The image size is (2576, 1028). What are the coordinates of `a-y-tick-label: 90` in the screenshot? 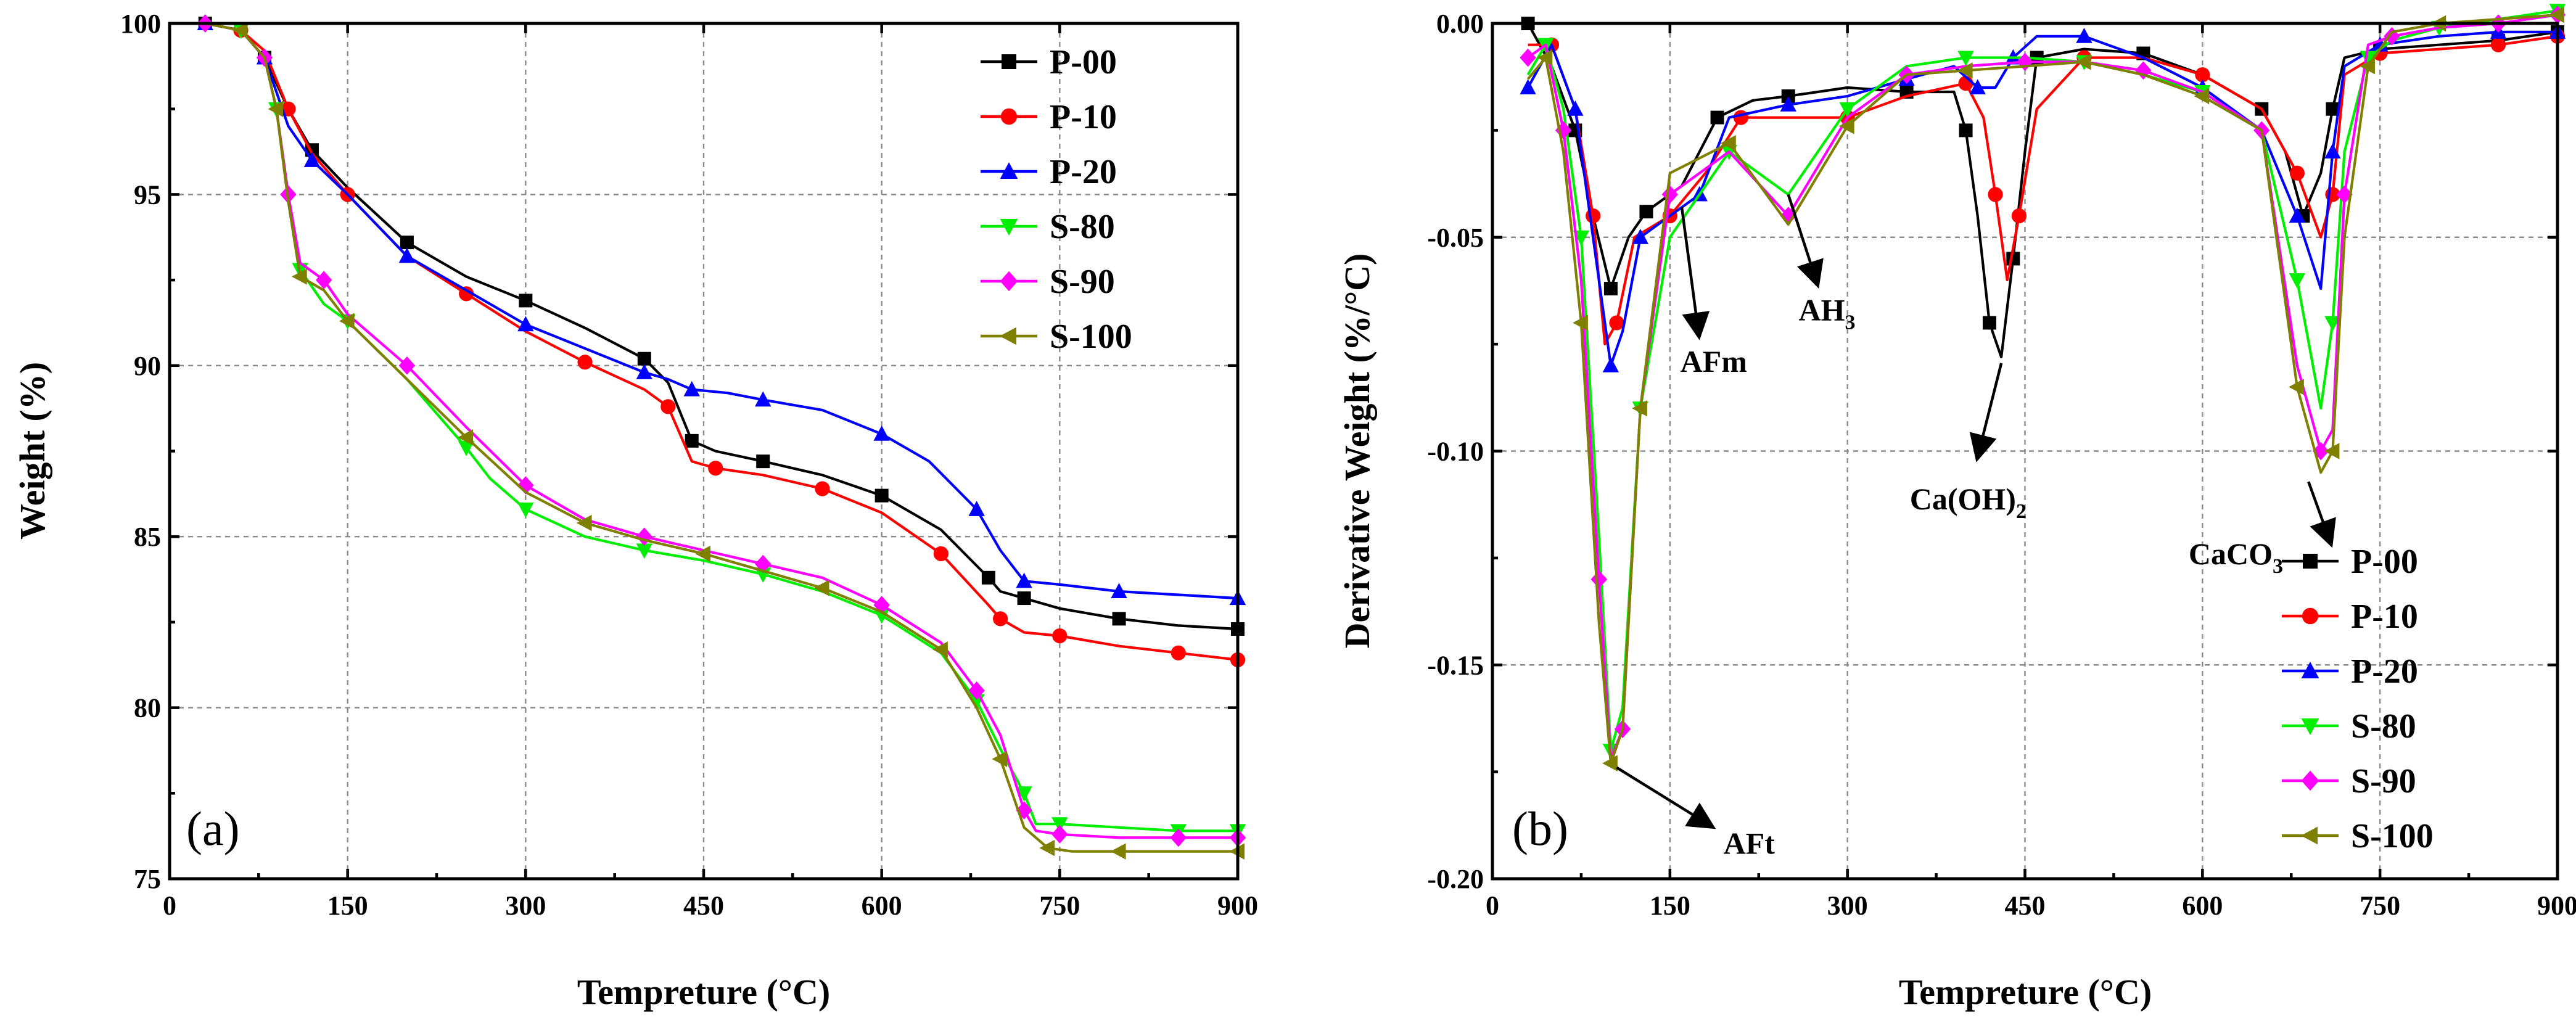 It's located at (147, 366).